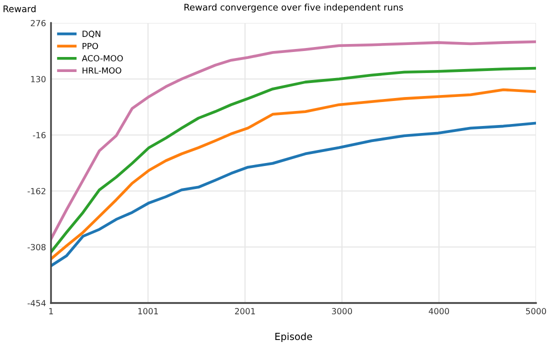 This screenshot has height=348, width=550. I want to click on y-tick-label: -308, so click(37, 247).